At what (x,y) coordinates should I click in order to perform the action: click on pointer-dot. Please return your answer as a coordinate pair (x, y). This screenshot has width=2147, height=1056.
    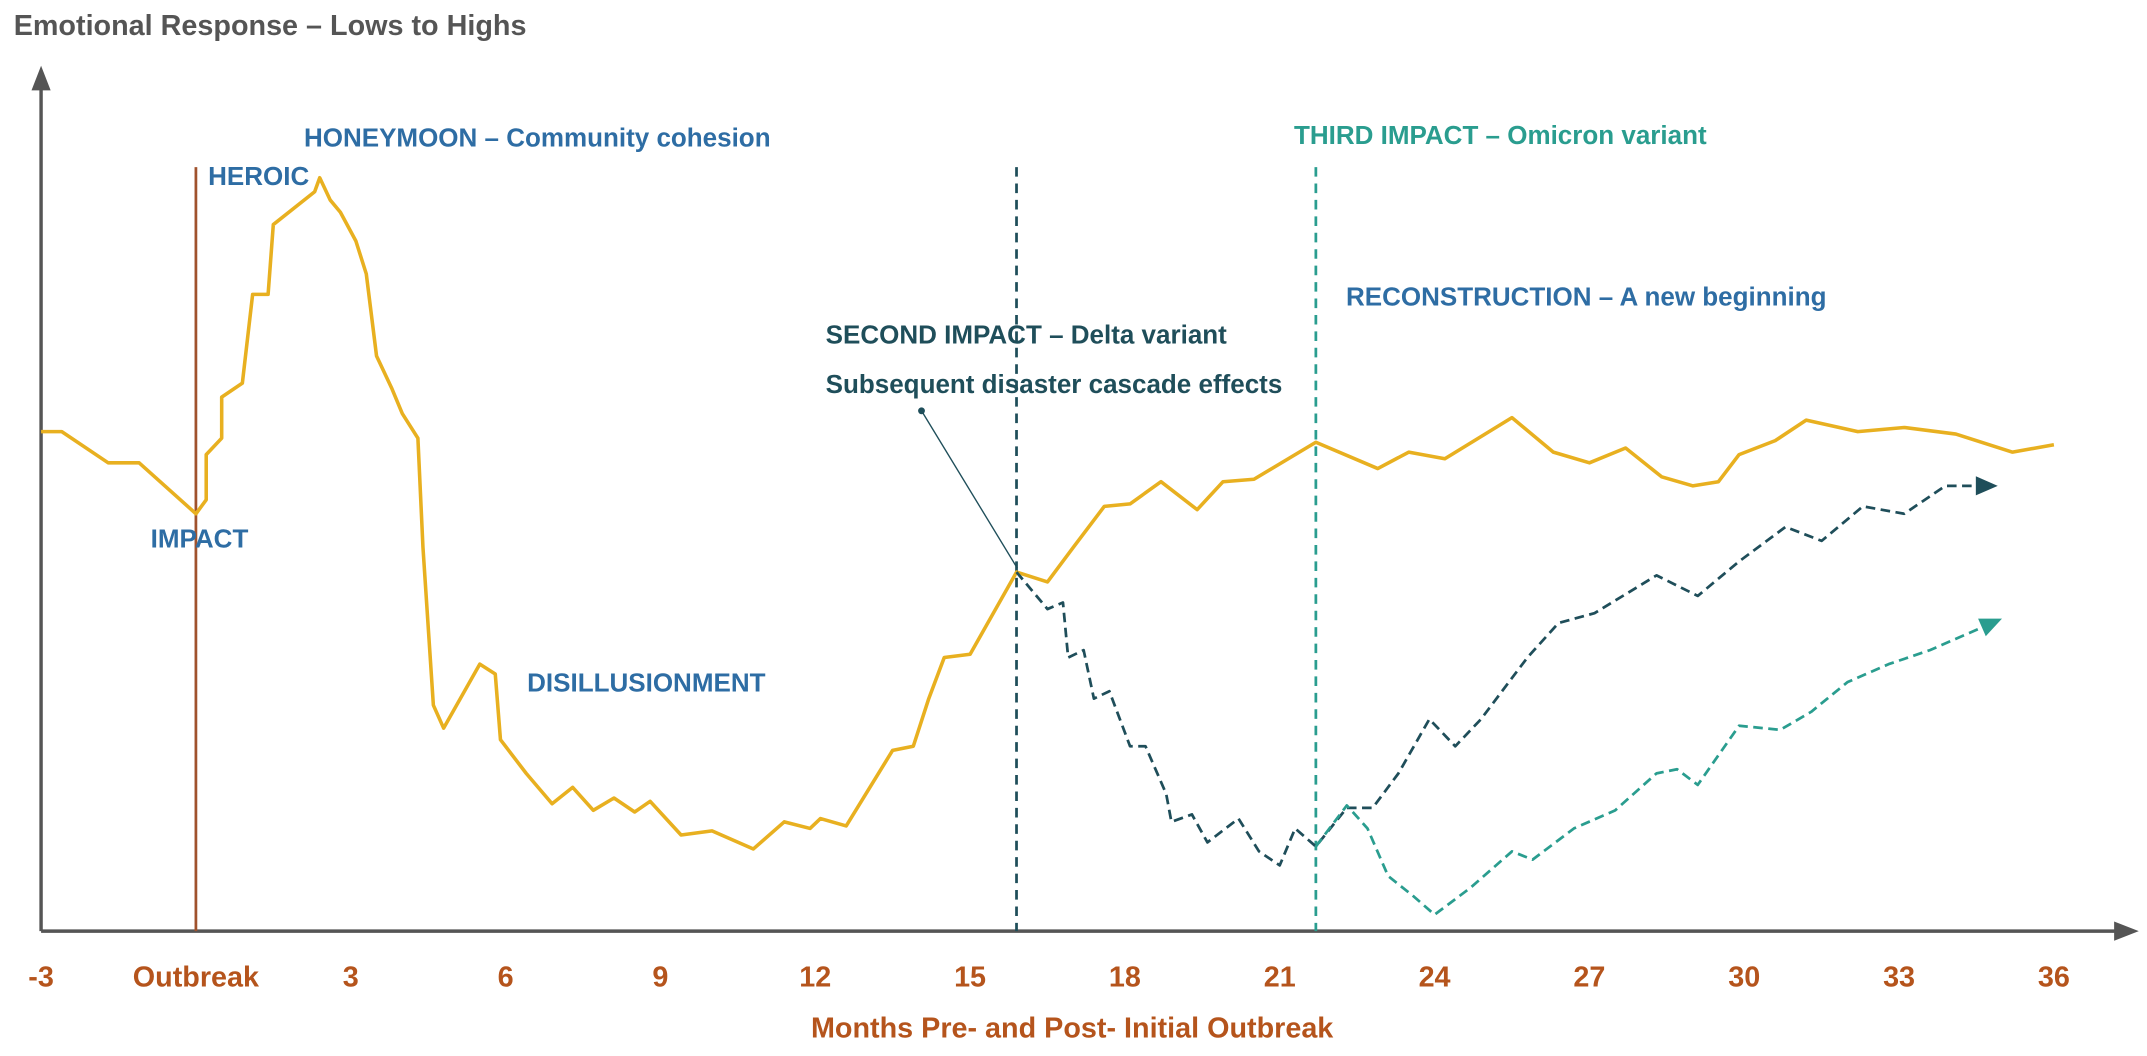
    Looking at the image, I should click on (921, 411).